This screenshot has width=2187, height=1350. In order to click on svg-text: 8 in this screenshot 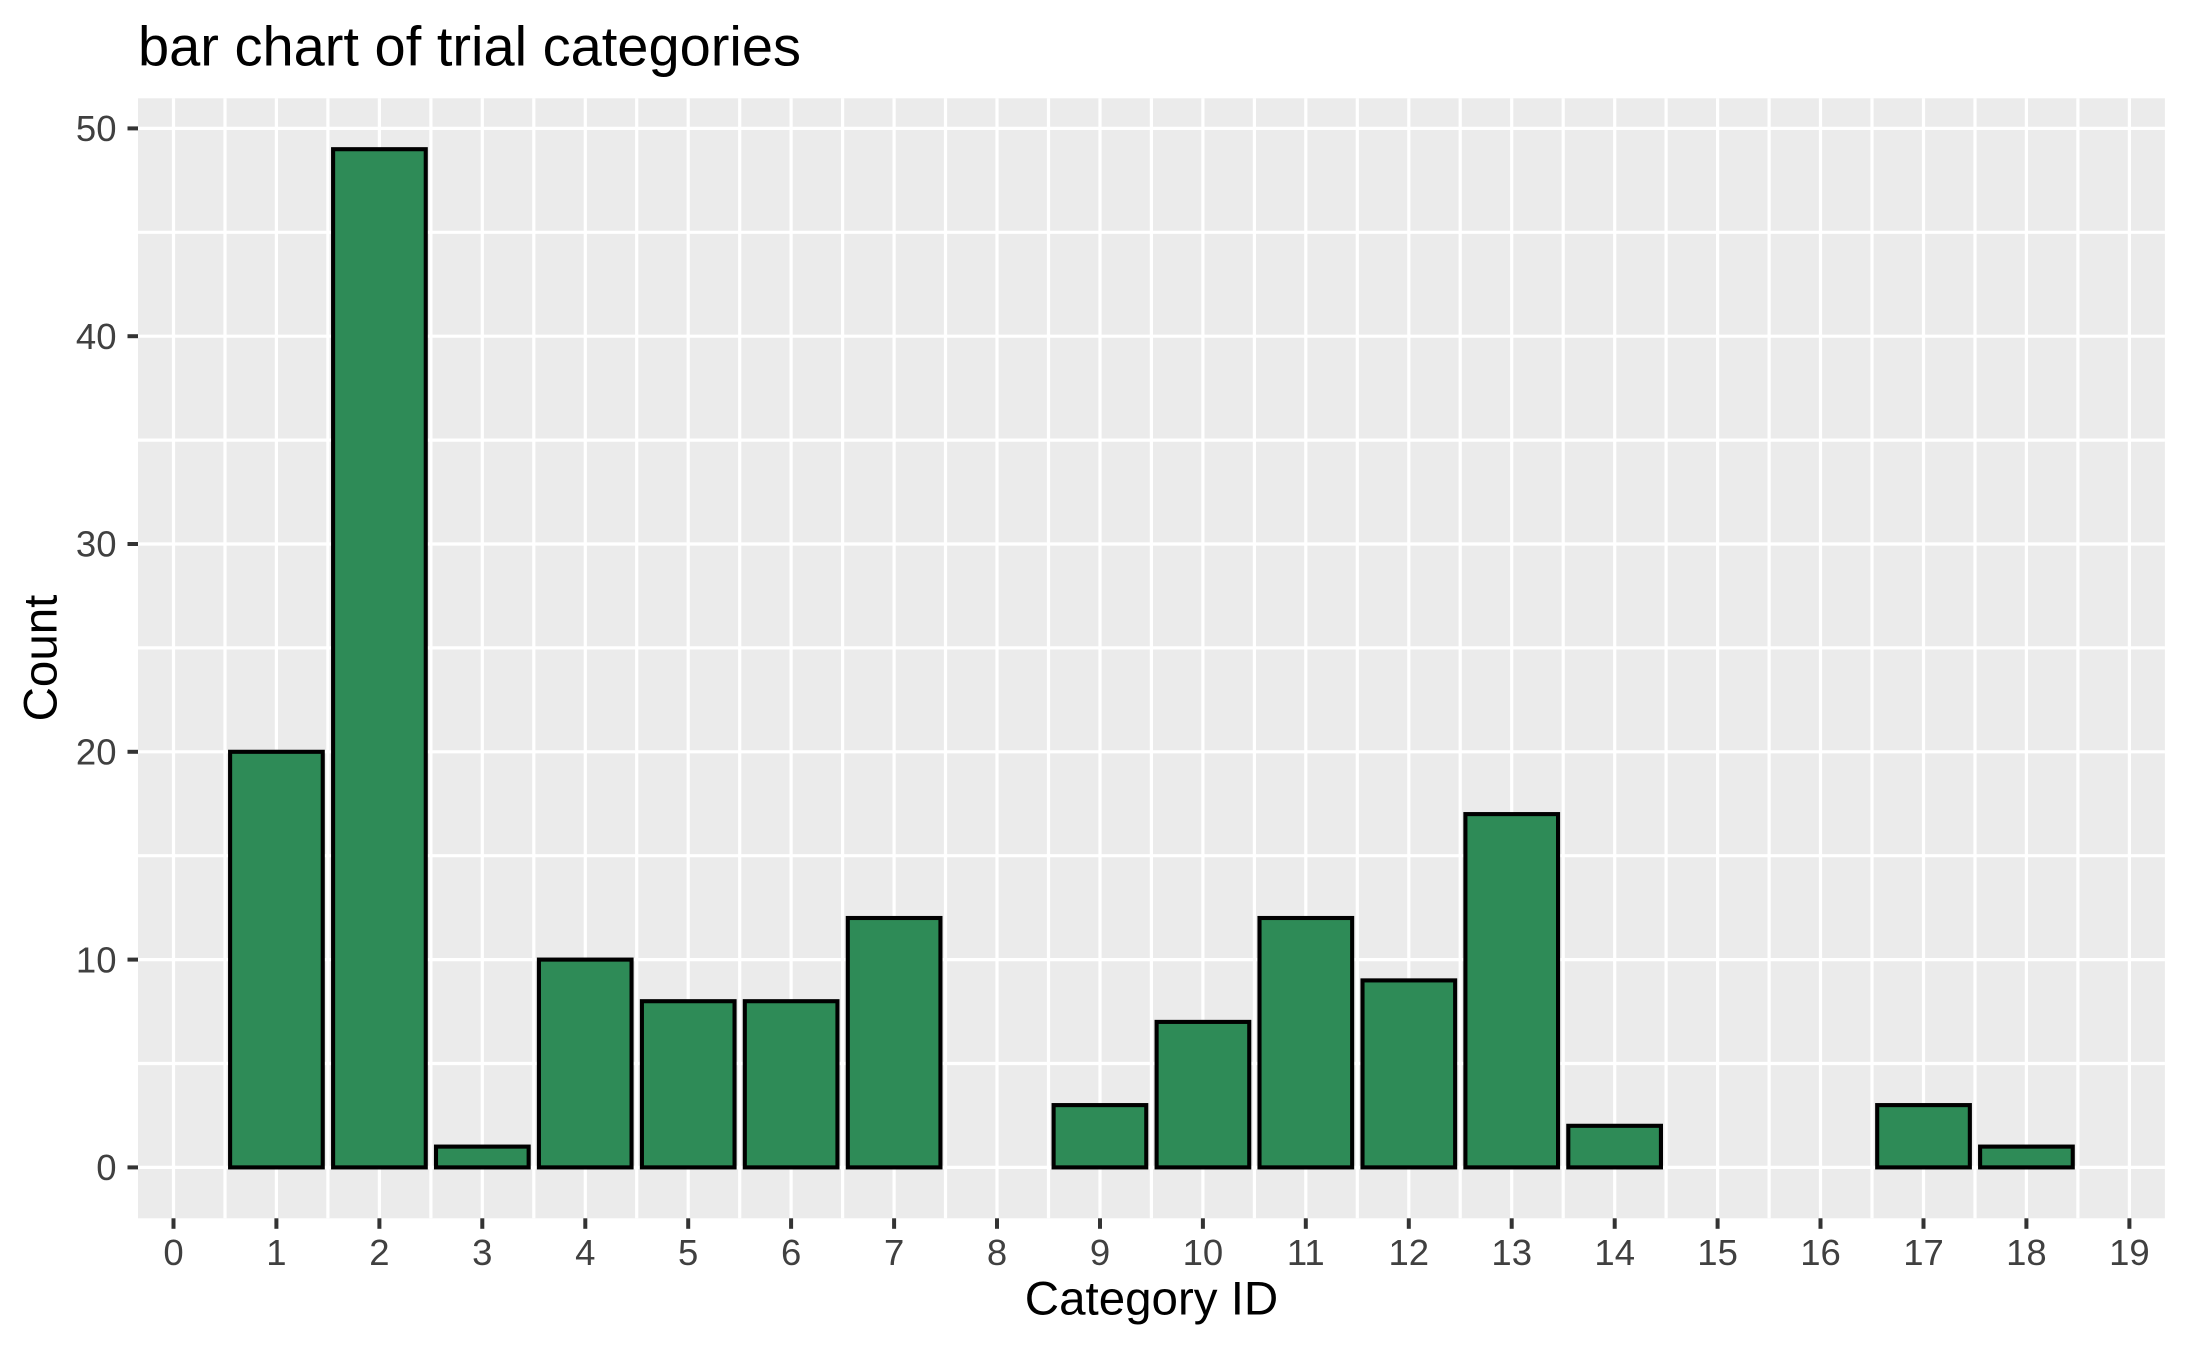, I will do `click(997, 1252)`.